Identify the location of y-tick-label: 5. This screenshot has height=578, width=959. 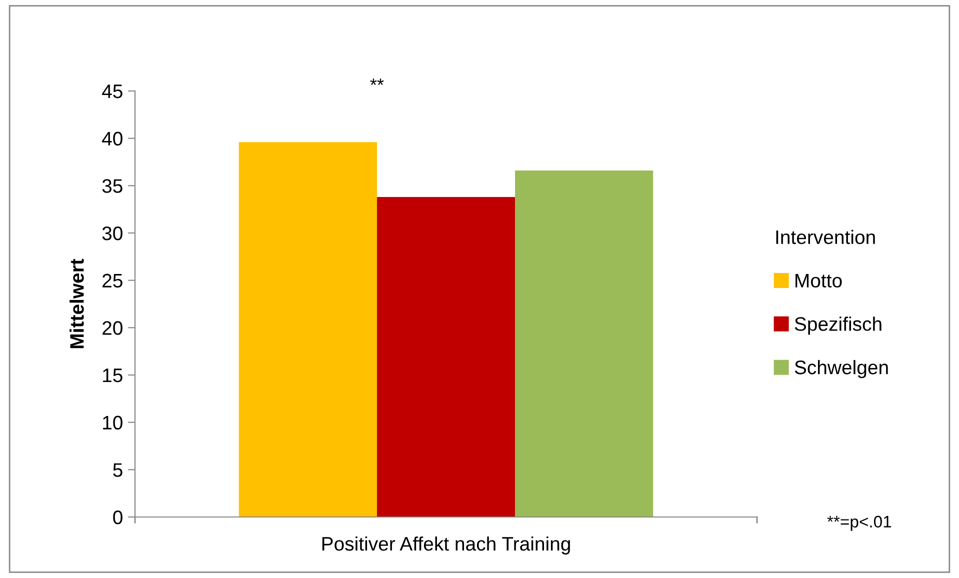
(117, 470).